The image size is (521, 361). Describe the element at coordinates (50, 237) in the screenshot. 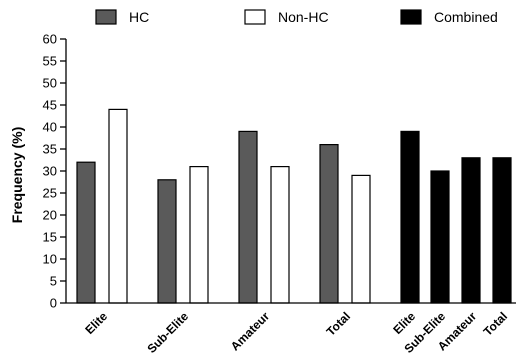

I see `y-tick-label: 15` at that location.